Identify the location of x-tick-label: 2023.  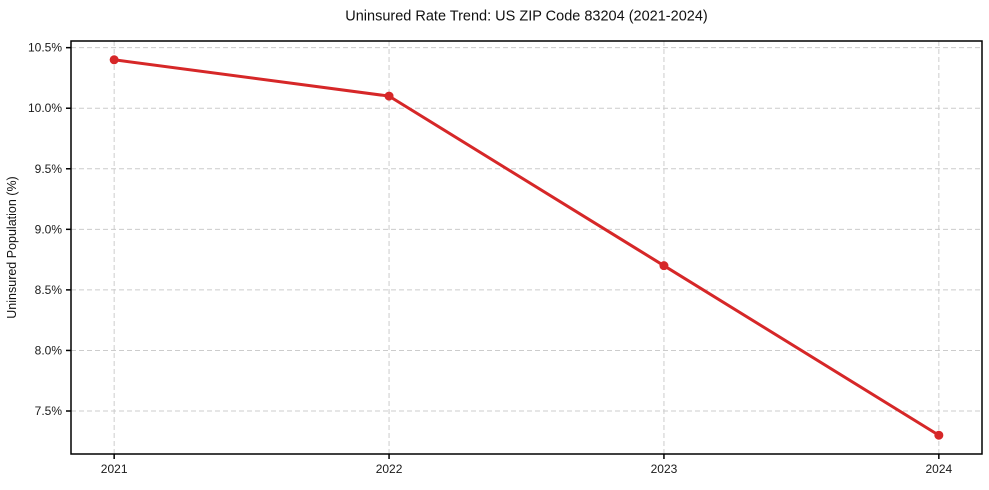
(664, 469).